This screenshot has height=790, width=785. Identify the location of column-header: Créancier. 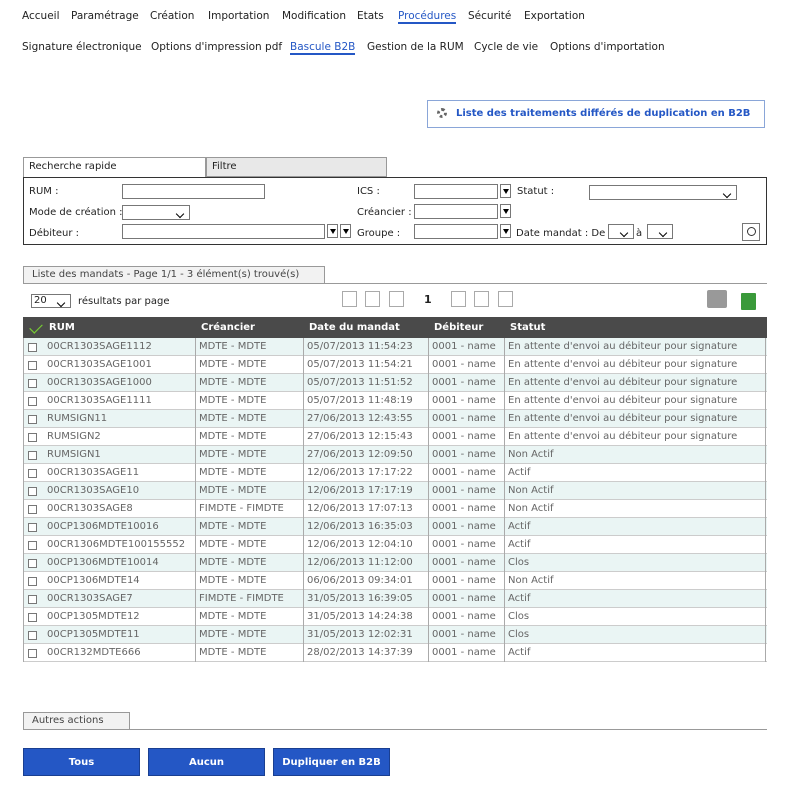
(228, 327).